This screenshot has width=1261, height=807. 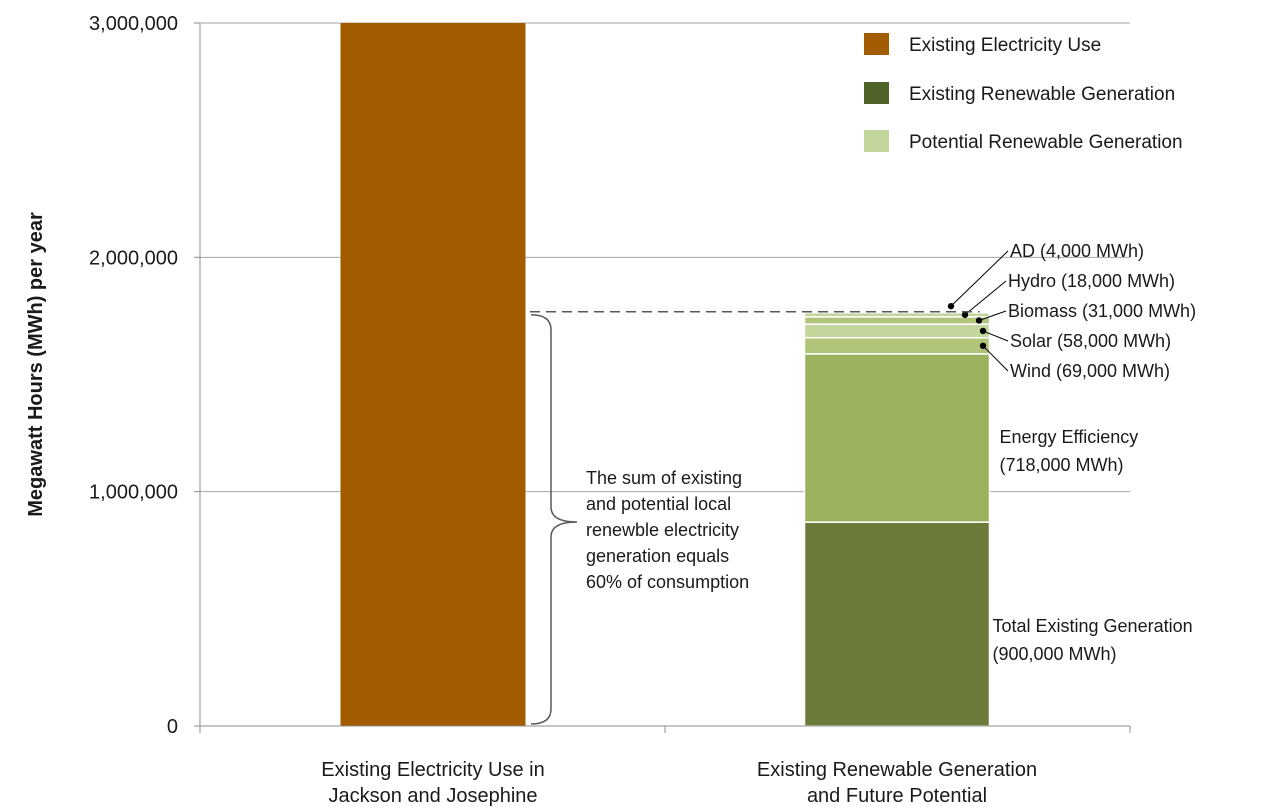 What do you see at coordinates (1042, 94) in the screenshot?
I see `legend-label: Existing Renewable Generation` at bounding box center [1042, 94].